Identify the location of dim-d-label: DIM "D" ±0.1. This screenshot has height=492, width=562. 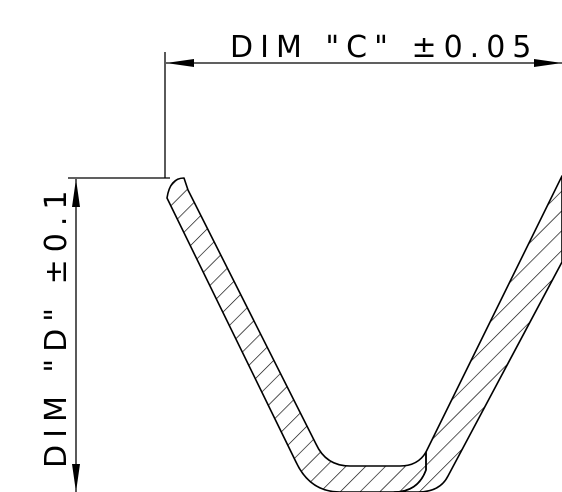
(56, 326).